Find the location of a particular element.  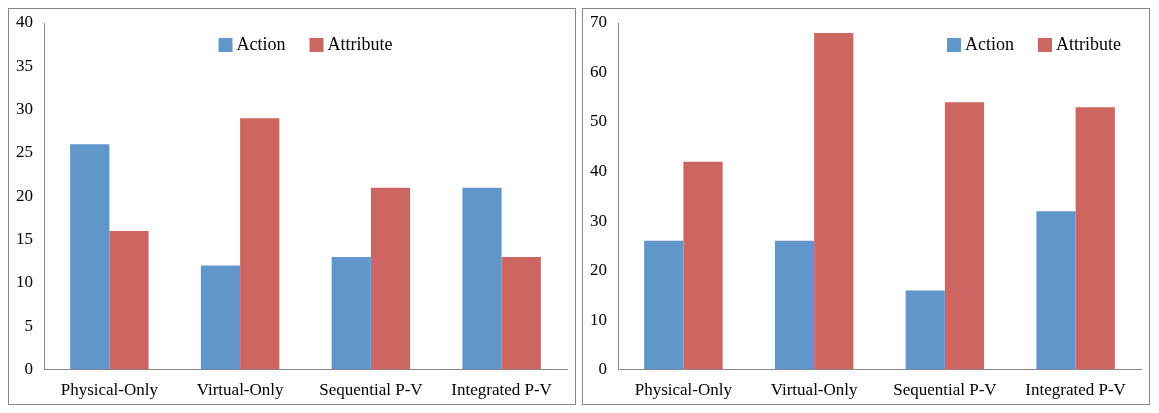

y-tick-label: 70 is located at coordinates (598, 22).